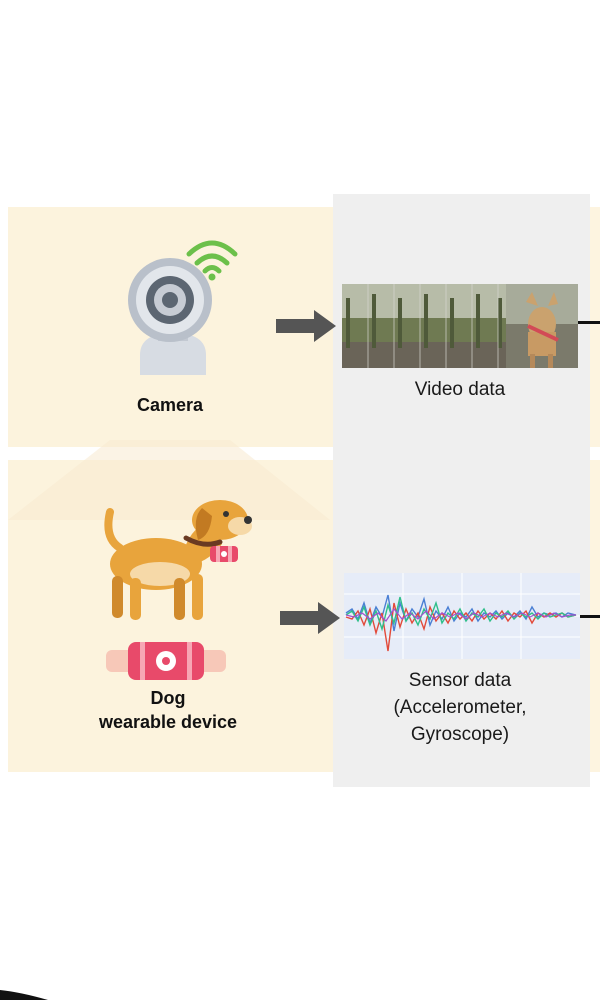 This screenshot has width=600, height=1000. What do you see at coordinates (460, 389) in the screenshot?
I see `video-data-label: Video data` at bounding box center [460, 389].